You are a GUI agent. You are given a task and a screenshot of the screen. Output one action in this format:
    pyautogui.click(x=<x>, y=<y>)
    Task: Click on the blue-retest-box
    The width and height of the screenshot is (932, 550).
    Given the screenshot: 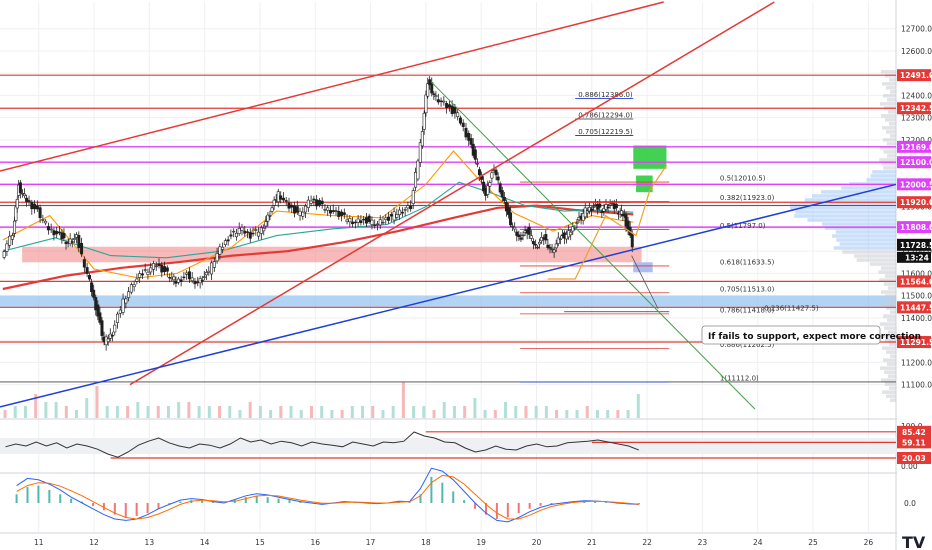 What is the action you would take?
    pyautogui.click(x=643, y=267)
    